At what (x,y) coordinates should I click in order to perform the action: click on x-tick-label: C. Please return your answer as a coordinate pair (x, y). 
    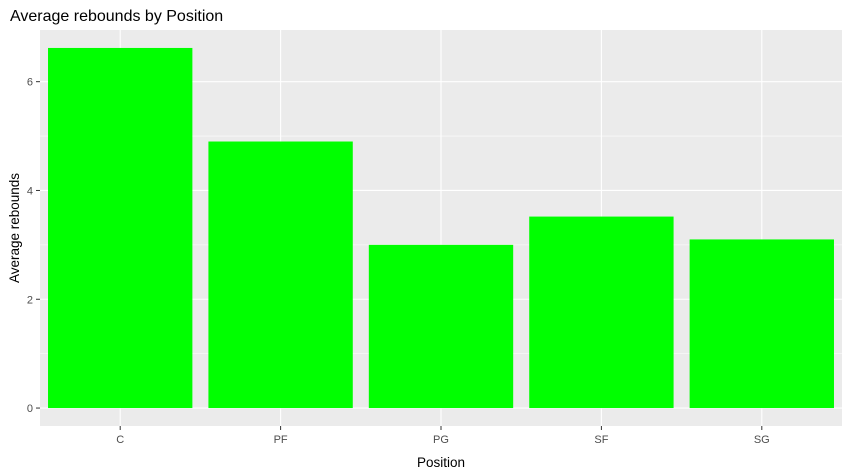
    Looking at the image, I should click on (120, 440).